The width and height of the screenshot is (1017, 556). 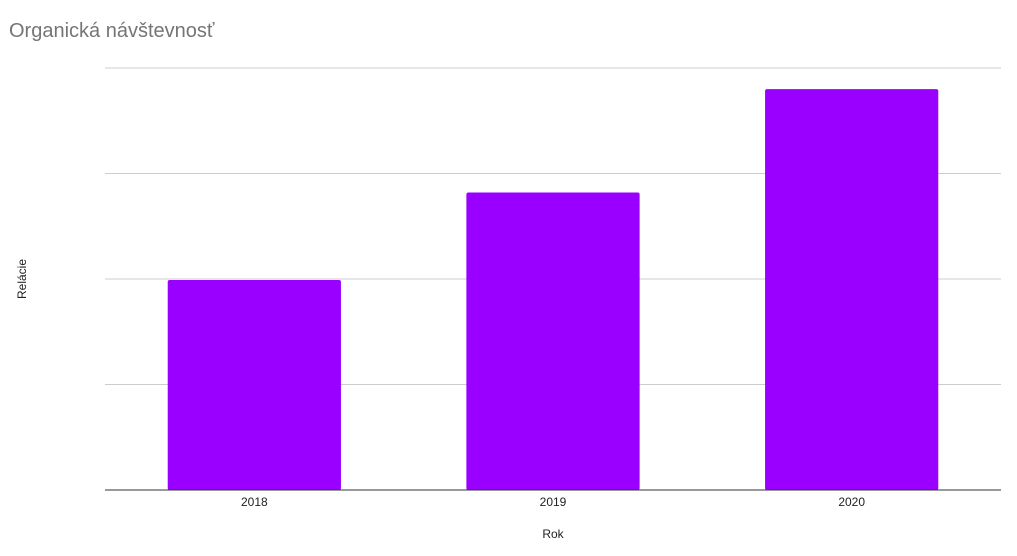 I want to click on x-tick-label: 2019, so click(x=553, y=502).